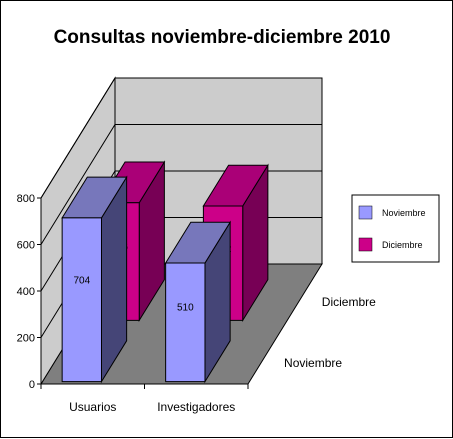 The height and width of the screenshot is (439, 453). Describe the element at coordinates (404, 213) in the screenshot. I see `legend-label: Noviembre` at that location.